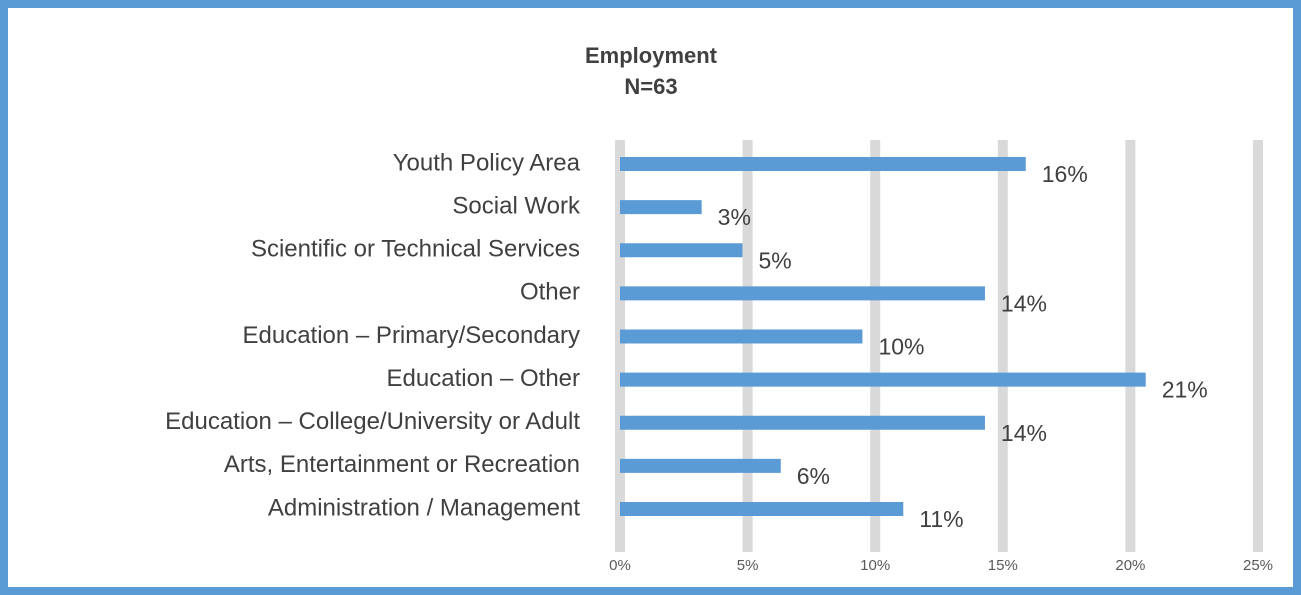  Describe the element at coordinates (1185, 390) in the screenshot. I see `data-label: 21%` at that location.